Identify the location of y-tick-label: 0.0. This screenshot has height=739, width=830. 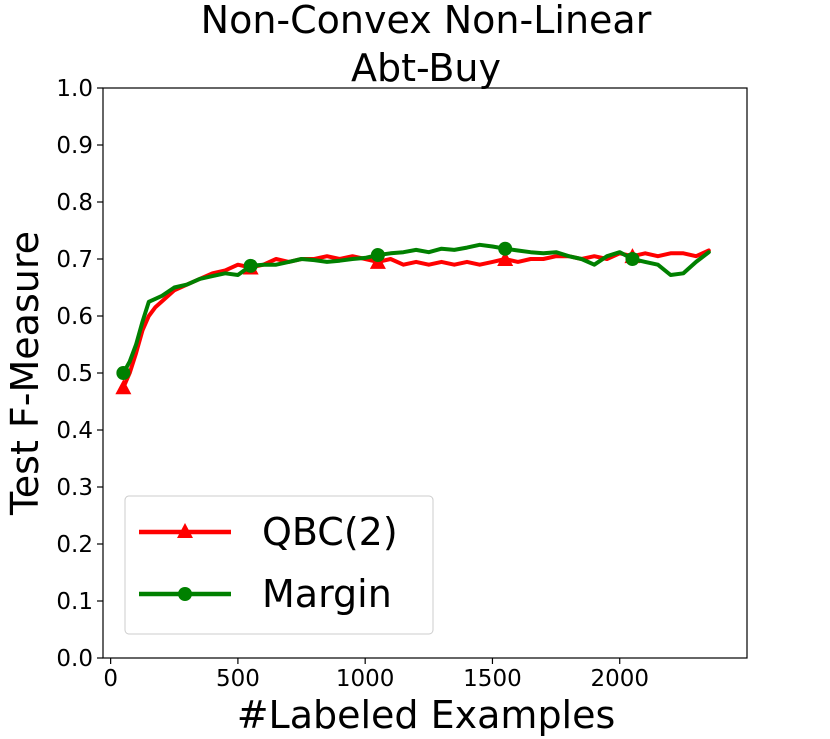
(74, 659).